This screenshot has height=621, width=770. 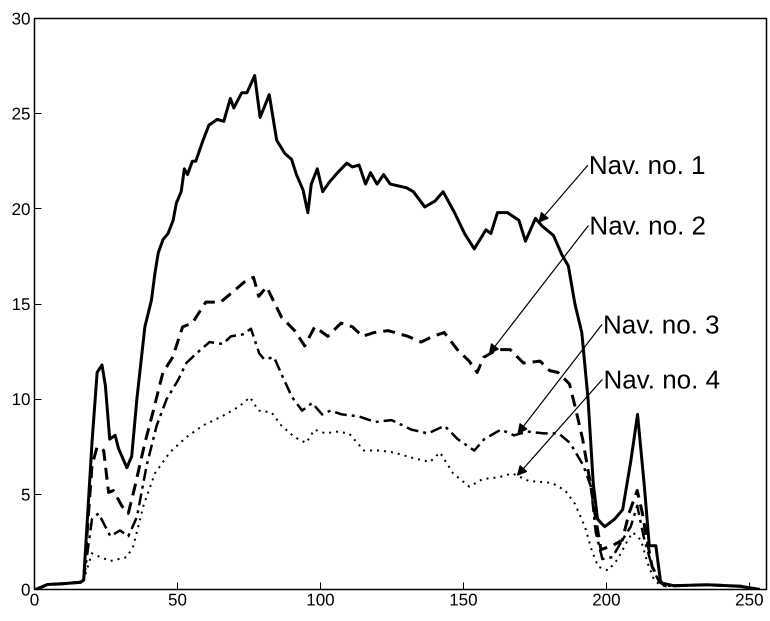 What do you see at coordinates (647, 165) in the screenshot?
I see `annotation: Nav. no. 1` at bounding box center [647, 165].